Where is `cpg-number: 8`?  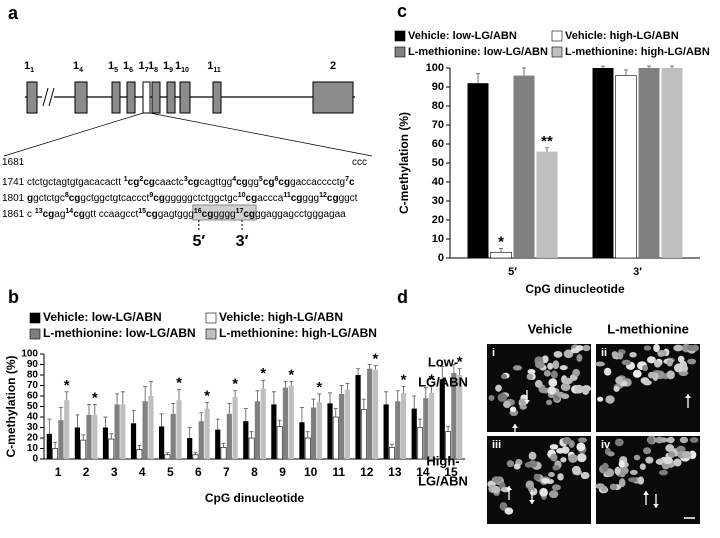 cpg-number: 8 is located at coordinates (66, 195).